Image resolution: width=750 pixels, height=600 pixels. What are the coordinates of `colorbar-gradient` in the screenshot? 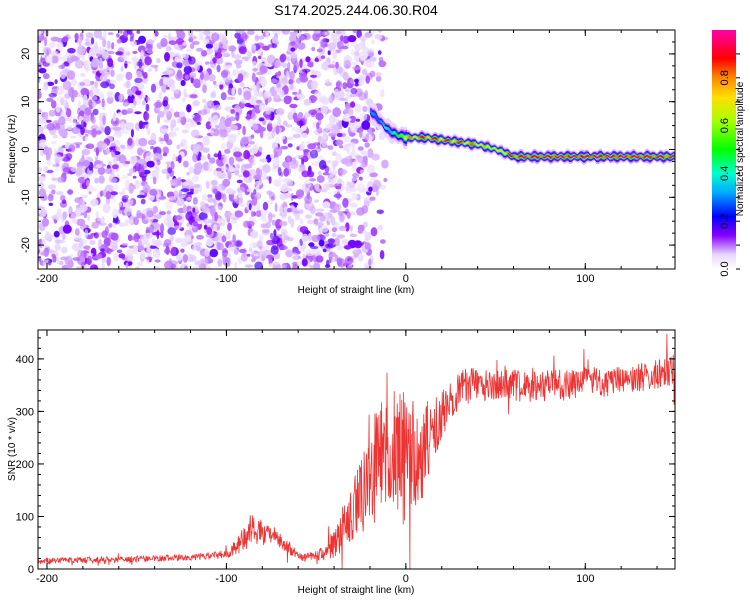 It's located at (724, 149).